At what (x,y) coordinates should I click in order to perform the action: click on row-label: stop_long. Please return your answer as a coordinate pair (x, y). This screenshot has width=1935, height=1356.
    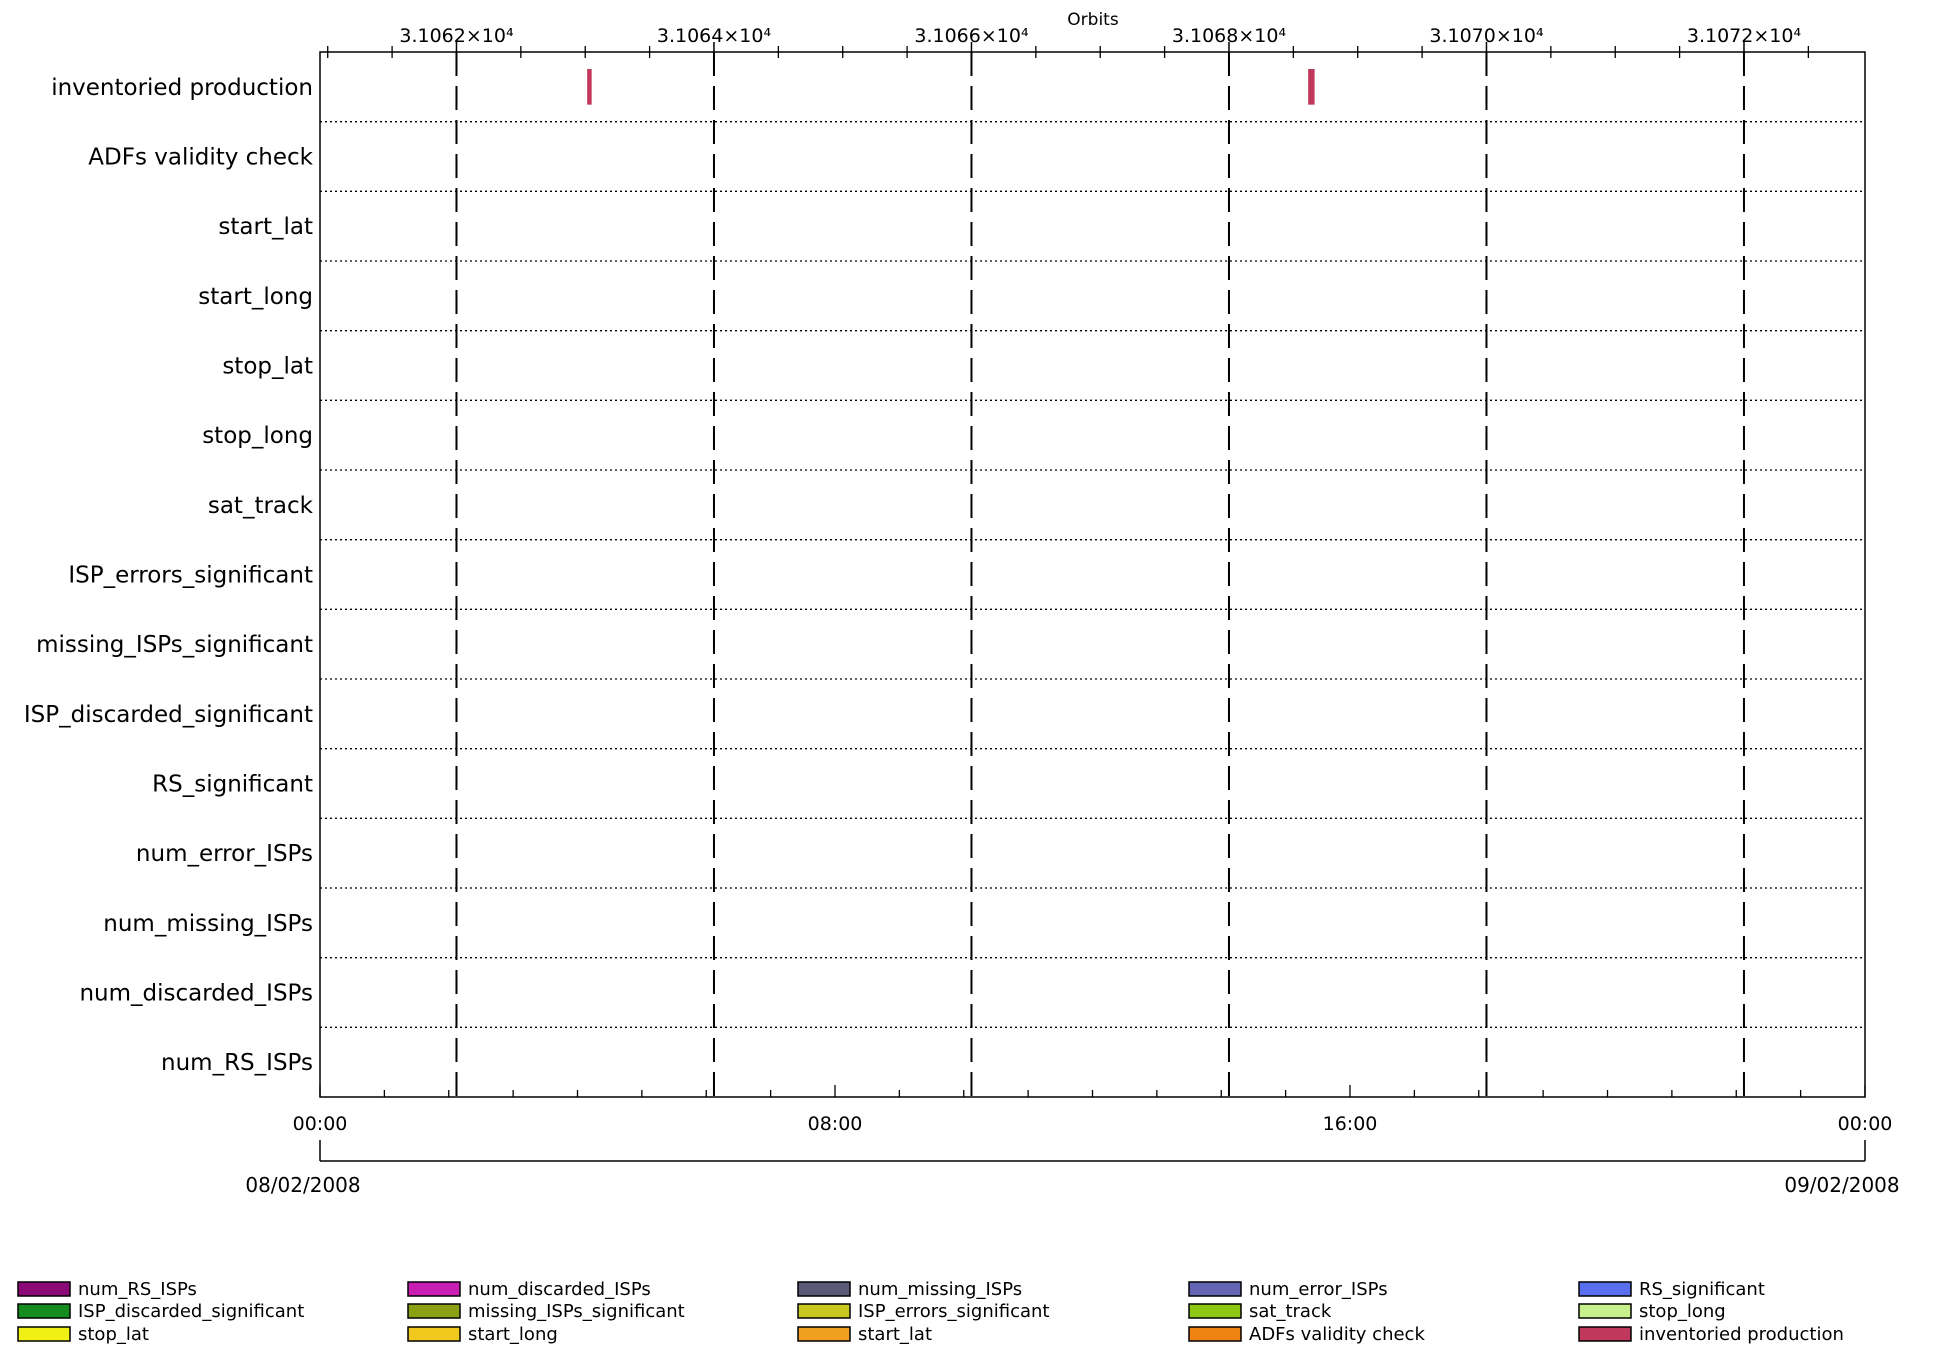
    Looking at the image, I should click on (257, 436).